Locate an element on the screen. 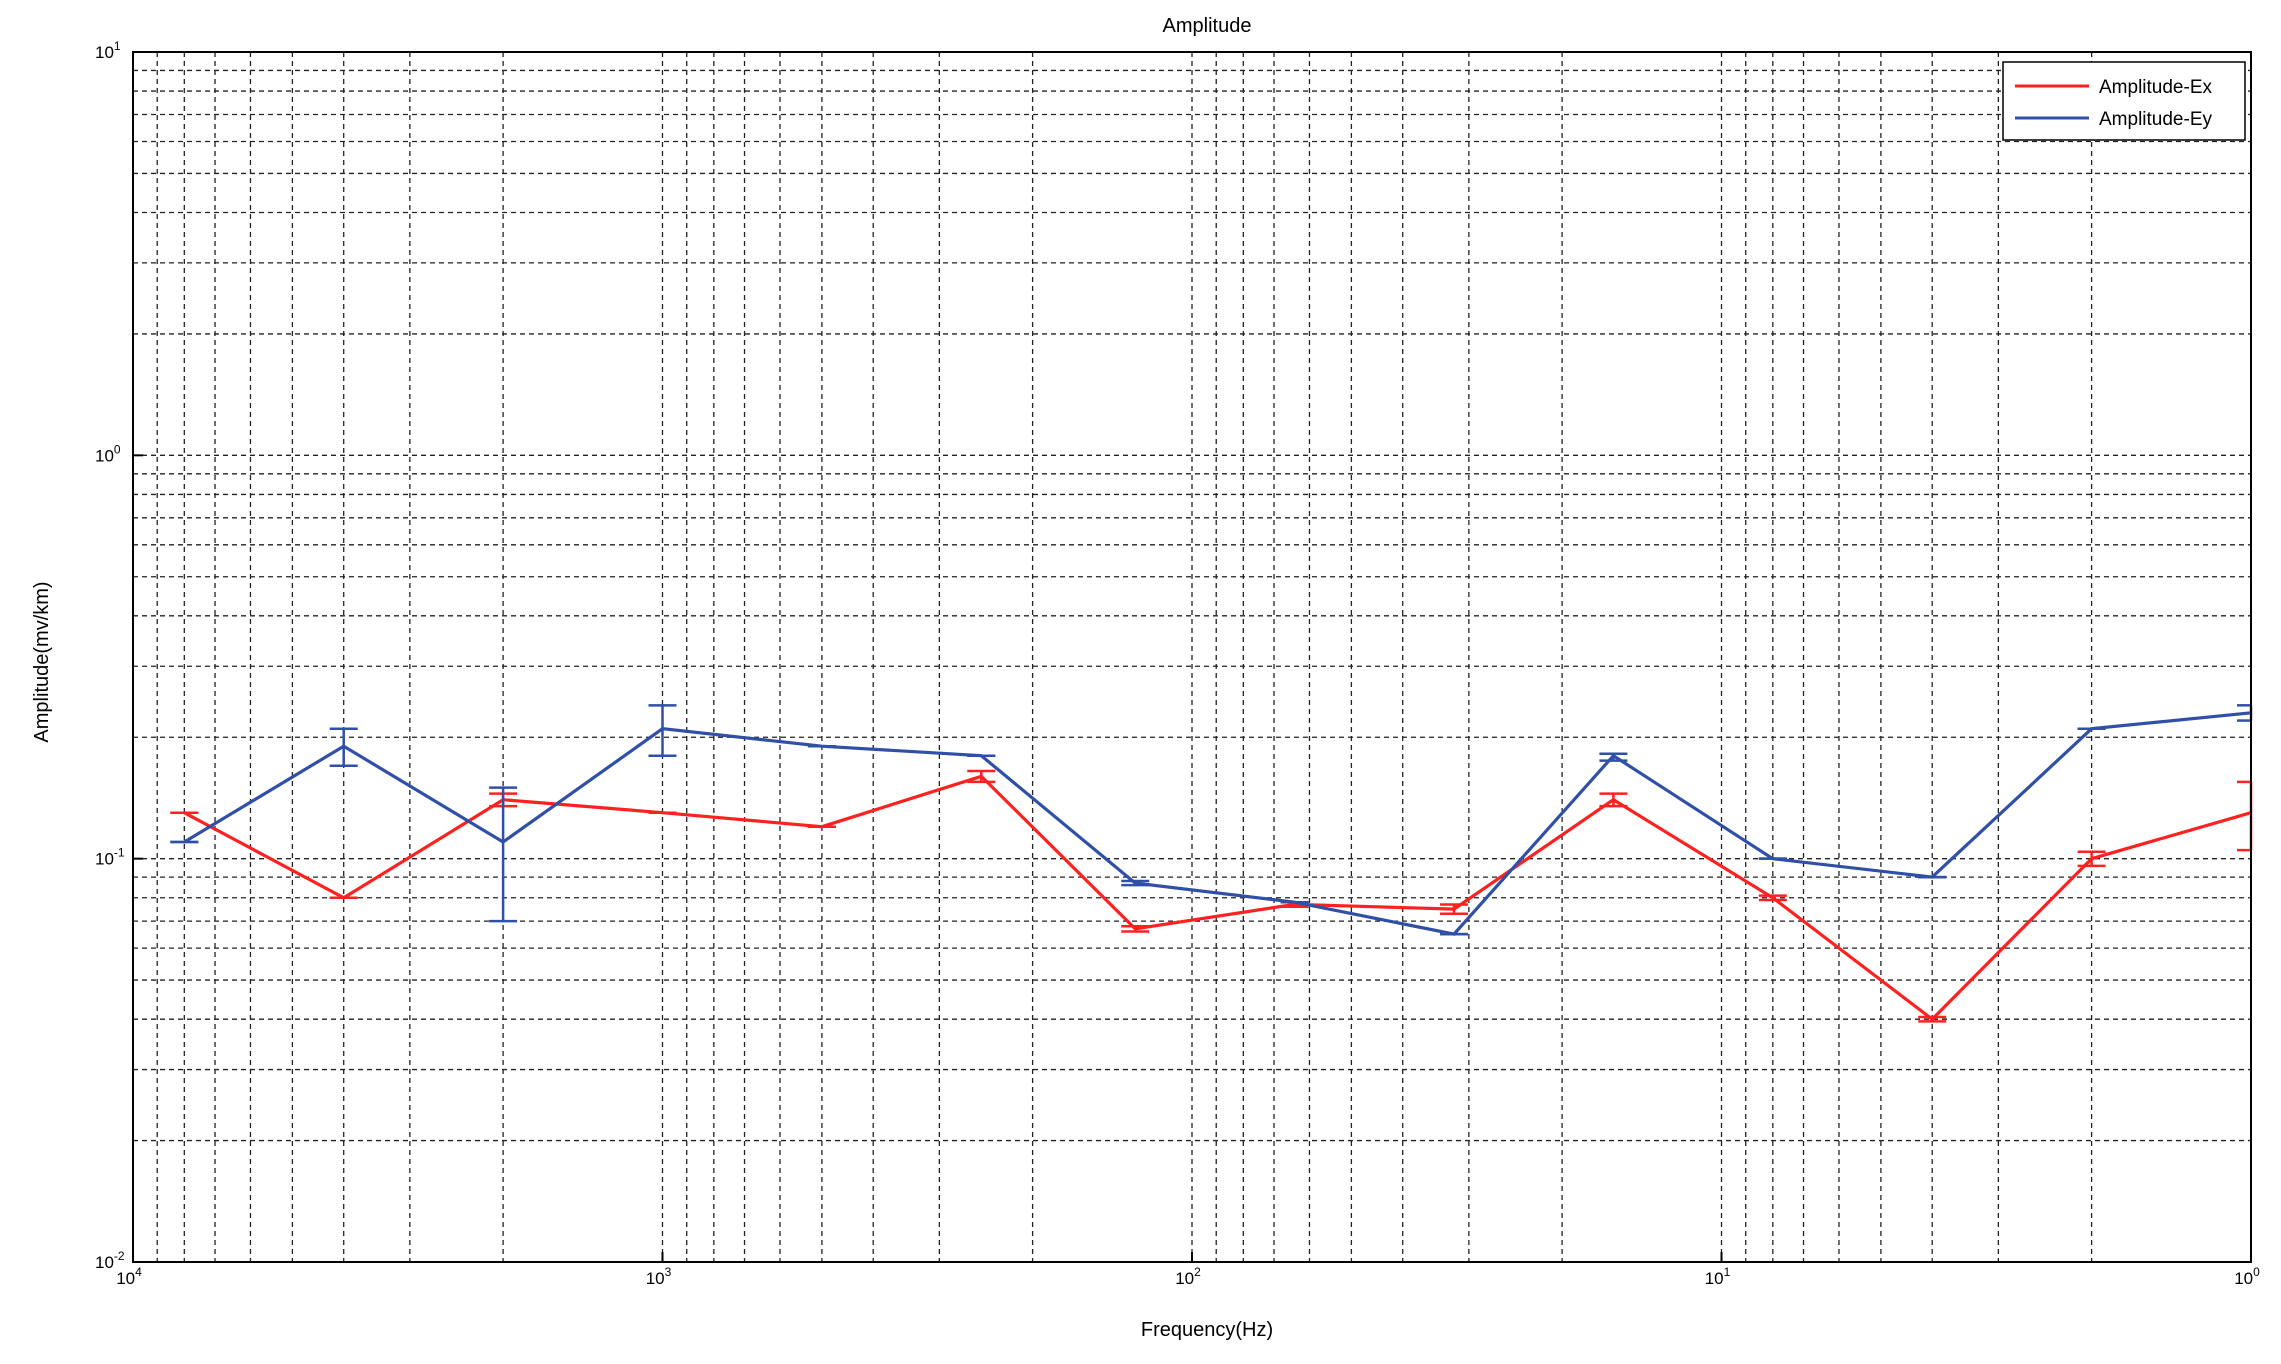  legend-label: Amplitude-Ex is located at coordinates (2155, 87).